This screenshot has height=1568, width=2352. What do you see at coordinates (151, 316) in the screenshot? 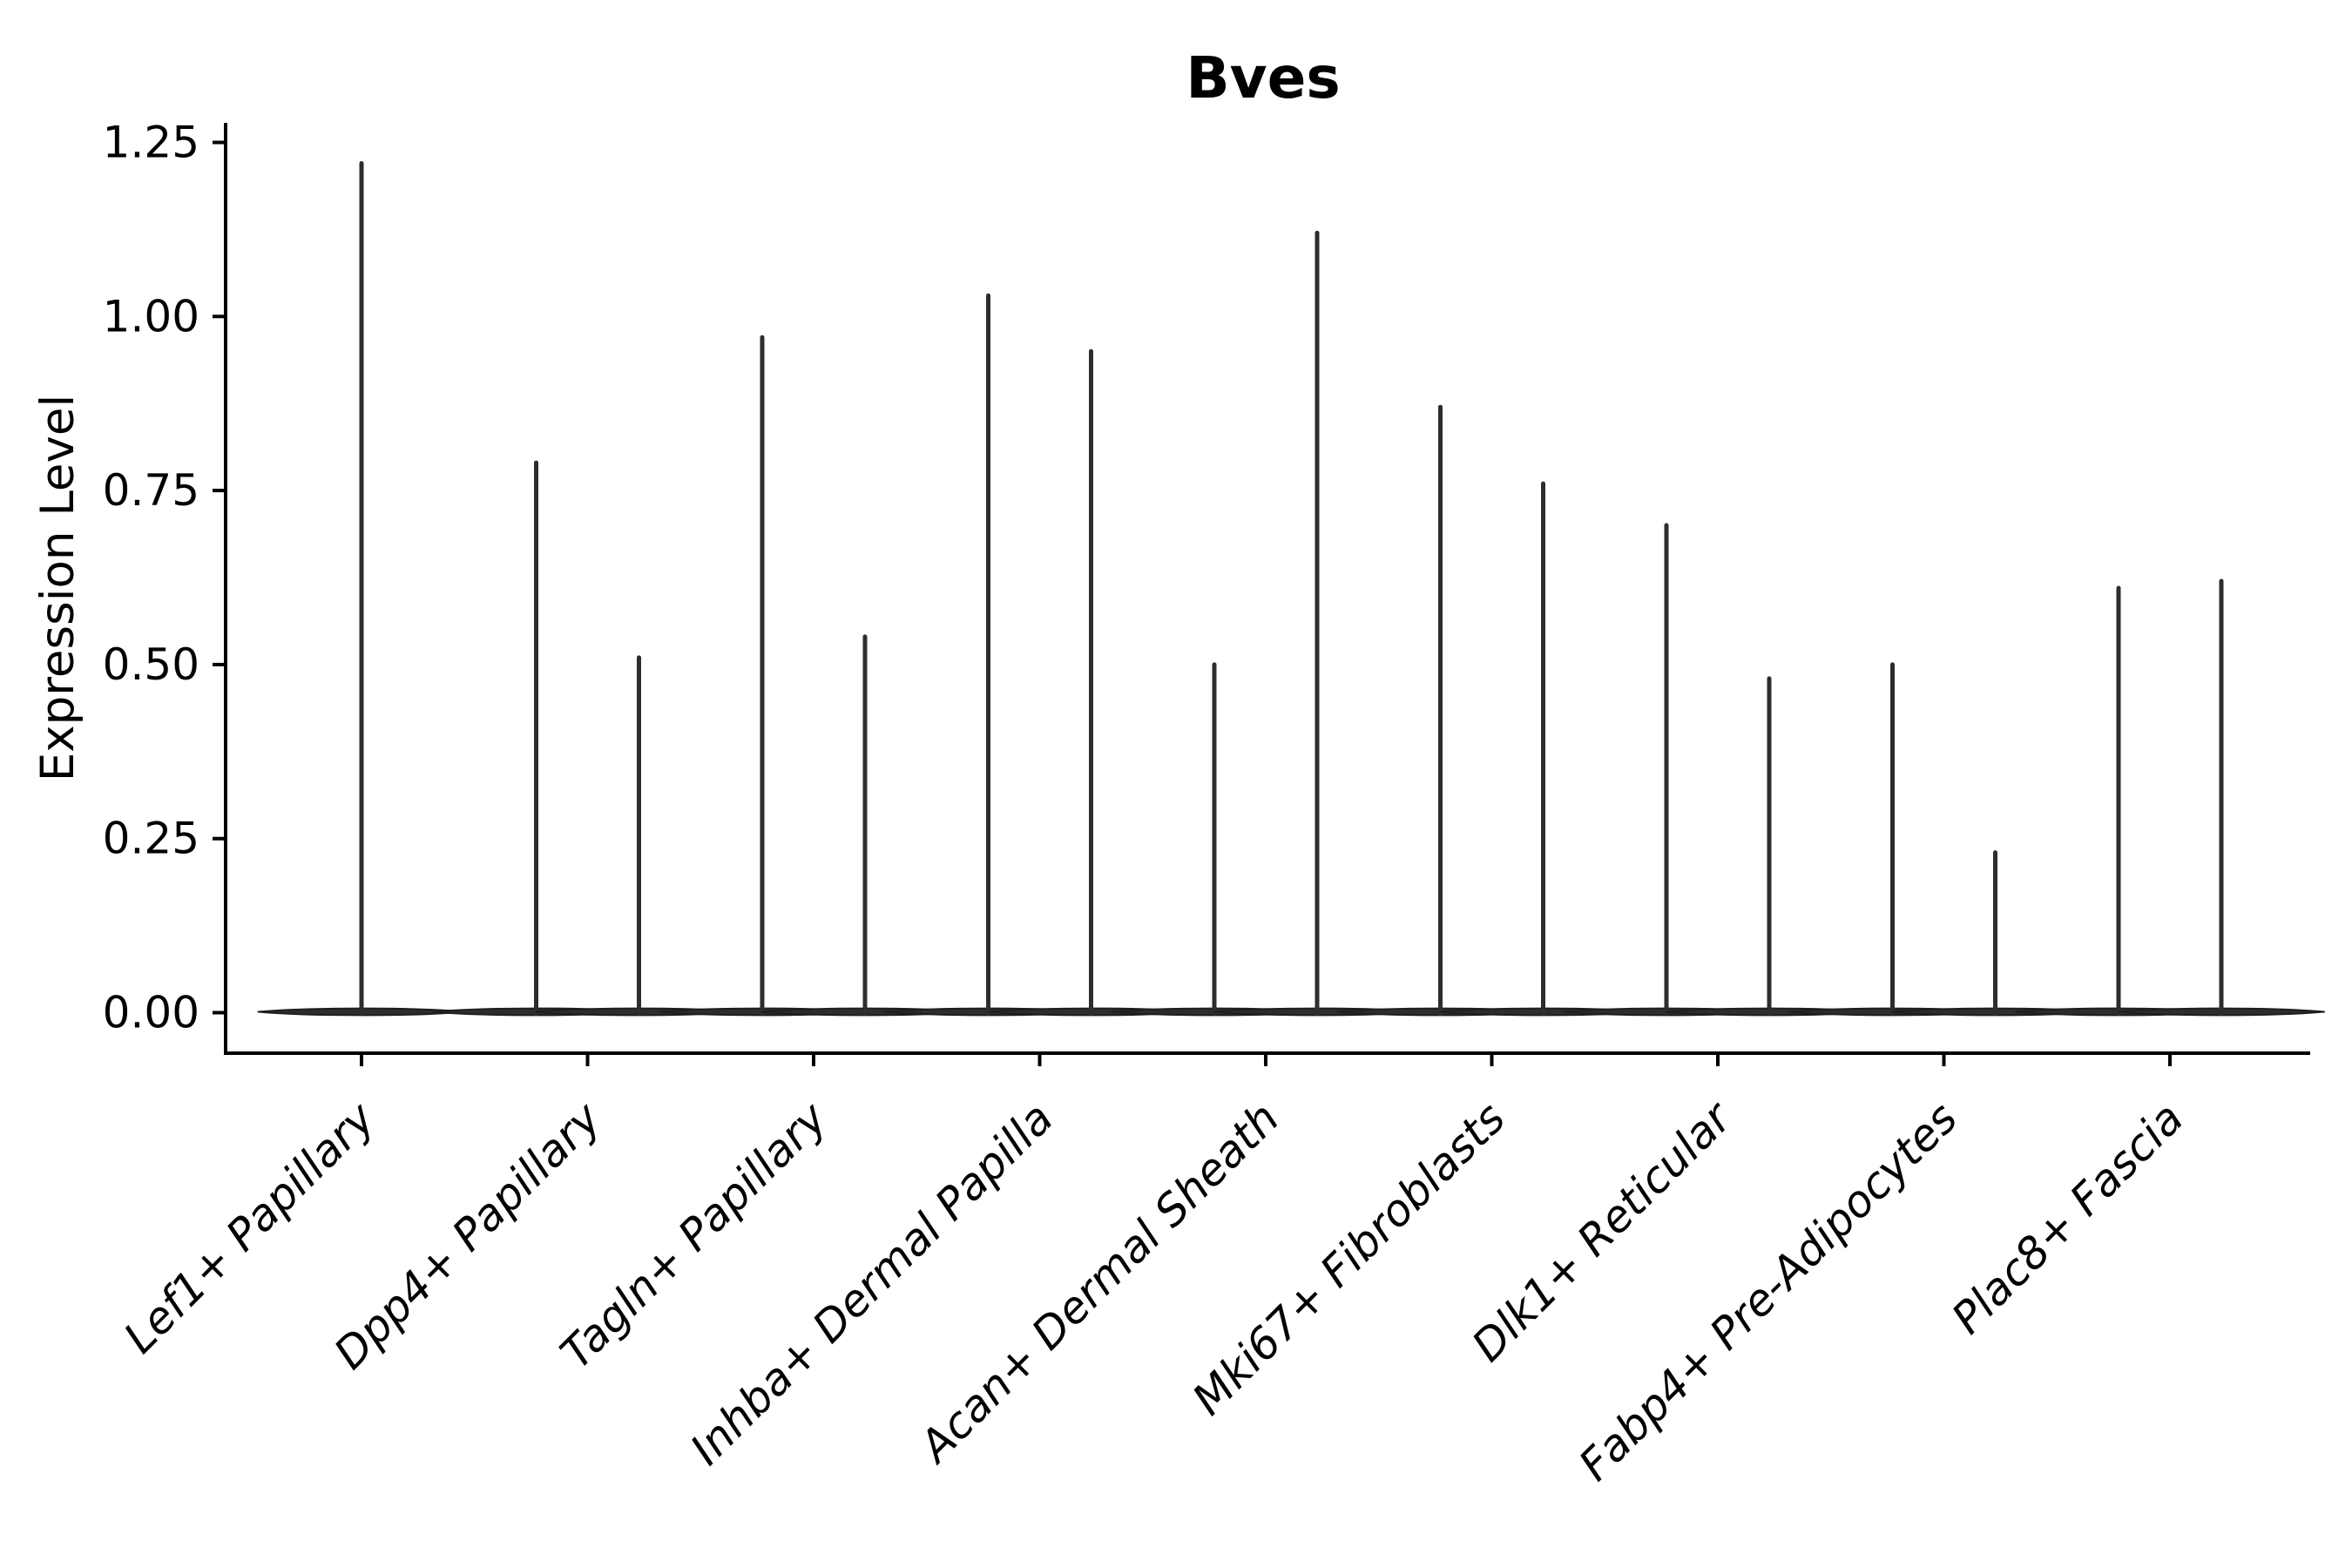
I see `y-tick-label: 1.00` at bounding box center [151, 316].